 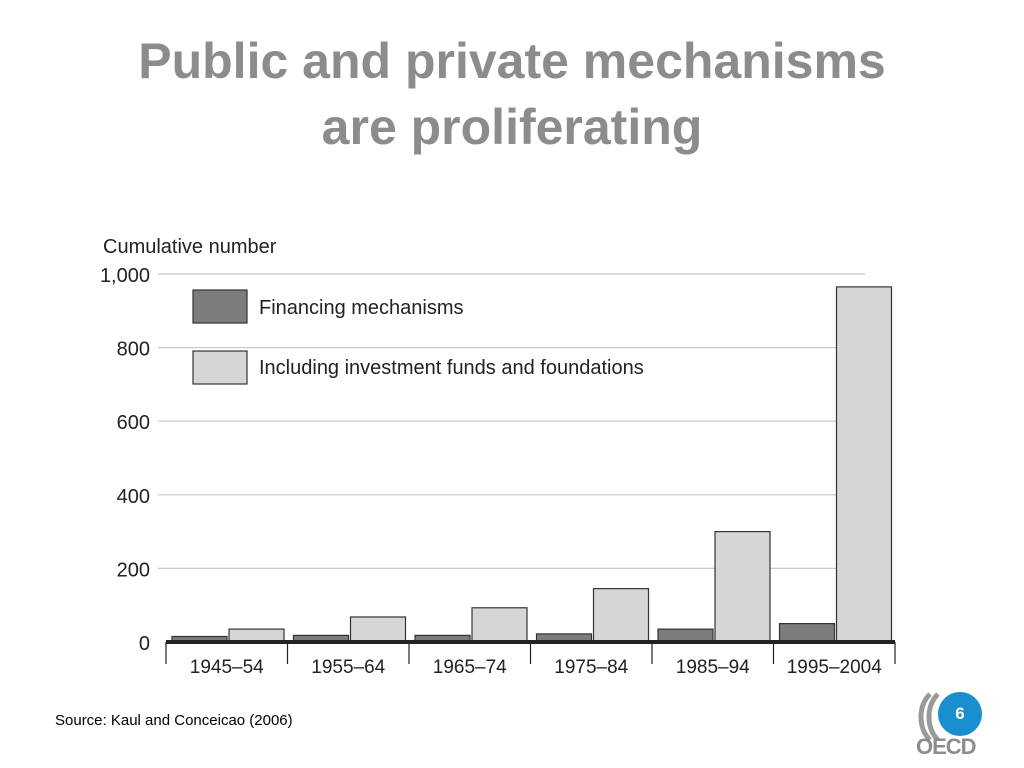 I want to click on legend-swatch-financing, so click(x=220, y=306).